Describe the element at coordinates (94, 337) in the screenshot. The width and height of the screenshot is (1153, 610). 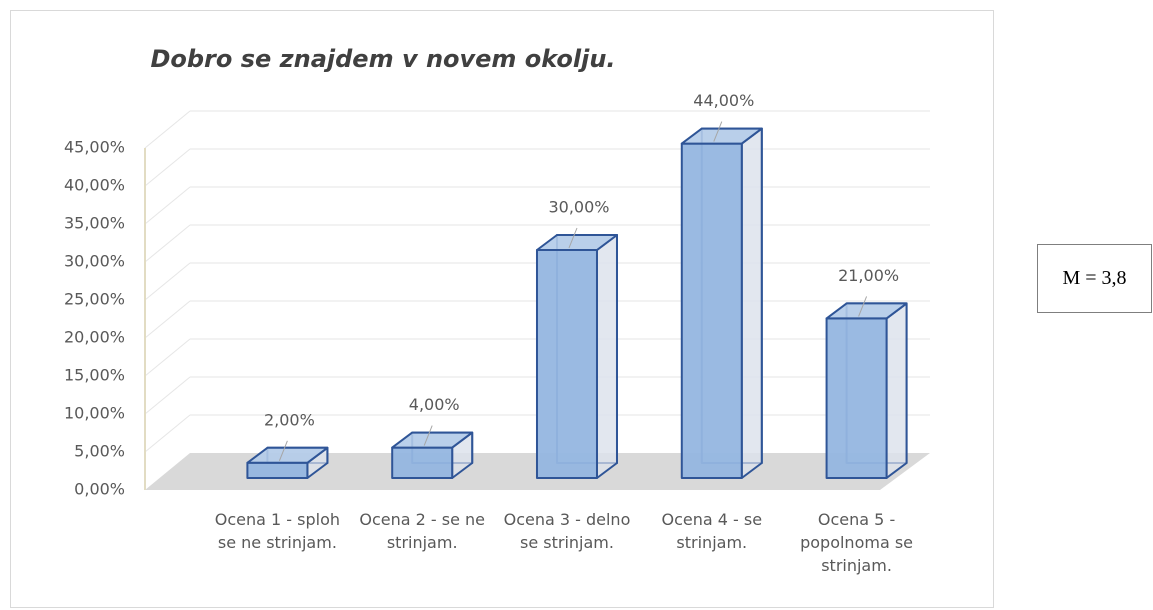
I see `y-tick-label: 20,00%` at that location.